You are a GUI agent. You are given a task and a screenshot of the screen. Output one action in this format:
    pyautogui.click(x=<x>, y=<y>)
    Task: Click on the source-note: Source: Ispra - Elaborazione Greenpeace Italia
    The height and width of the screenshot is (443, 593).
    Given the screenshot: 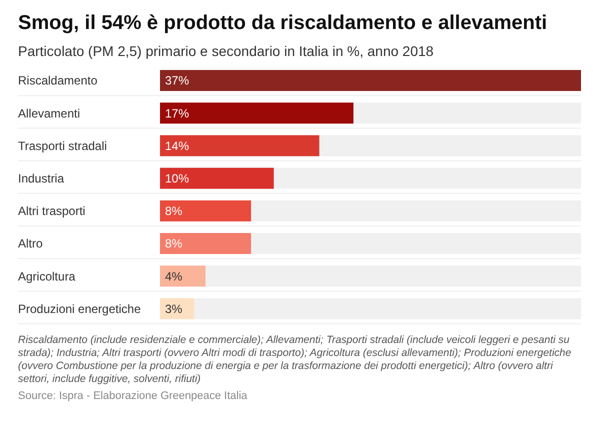 What is the action you would take?
    pyautogui.click(x=133, y=396)
    